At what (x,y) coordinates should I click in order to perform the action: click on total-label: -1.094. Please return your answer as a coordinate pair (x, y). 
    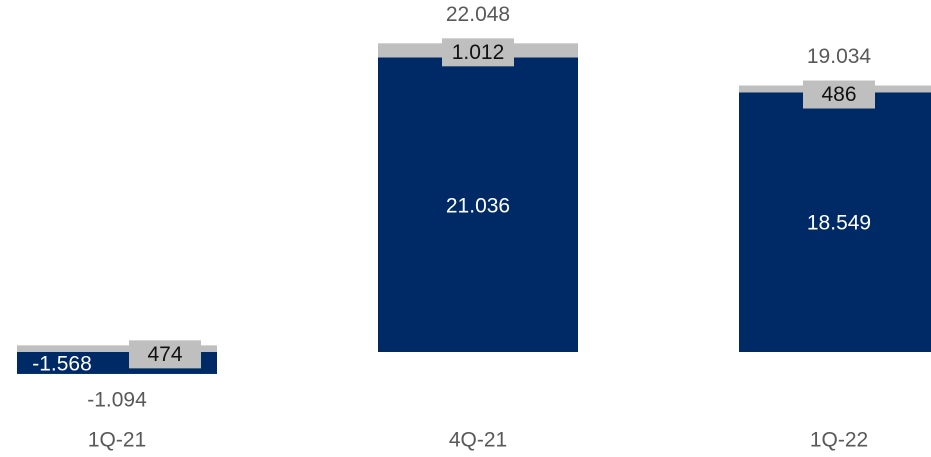
    Looking at the image, I should click on (117, 399).